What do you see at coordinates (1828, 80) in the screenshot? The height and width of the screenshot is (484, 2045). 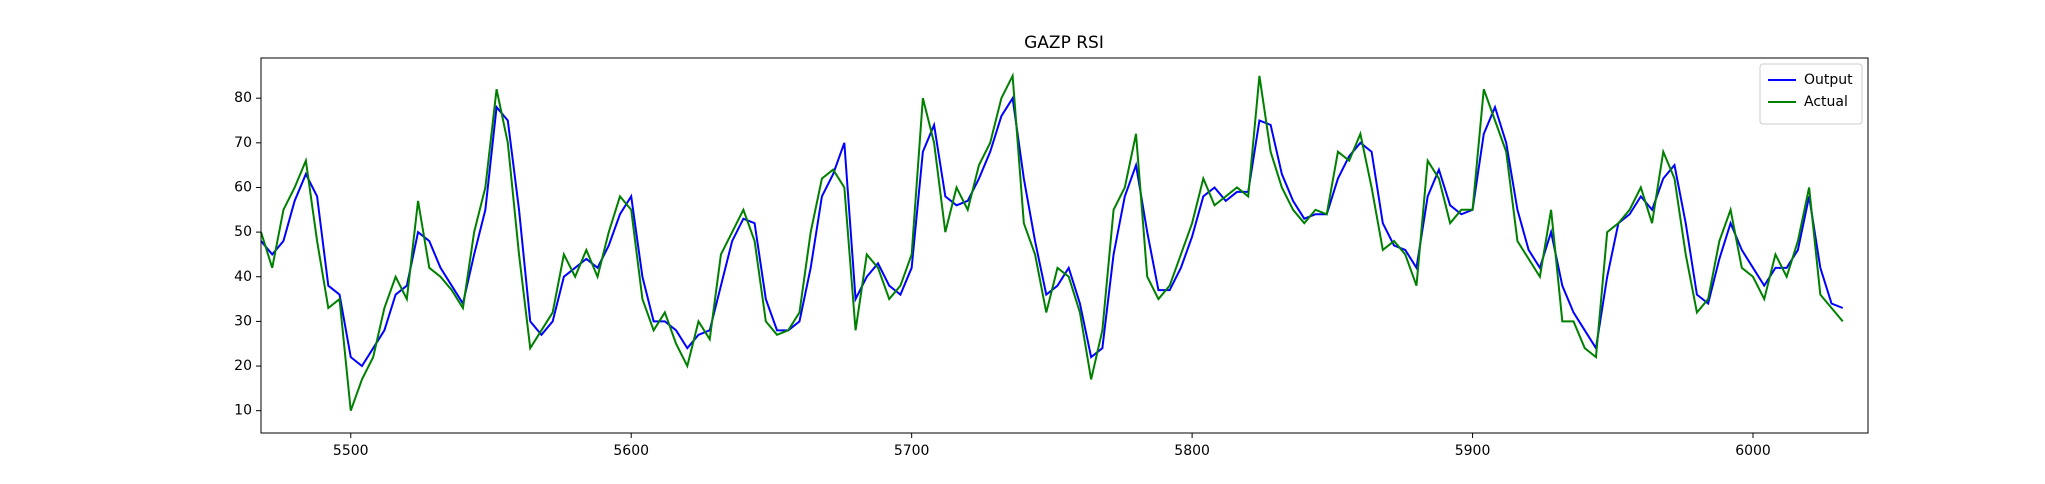 I see `legend-label: Output` at bounding box center [1828, 80].